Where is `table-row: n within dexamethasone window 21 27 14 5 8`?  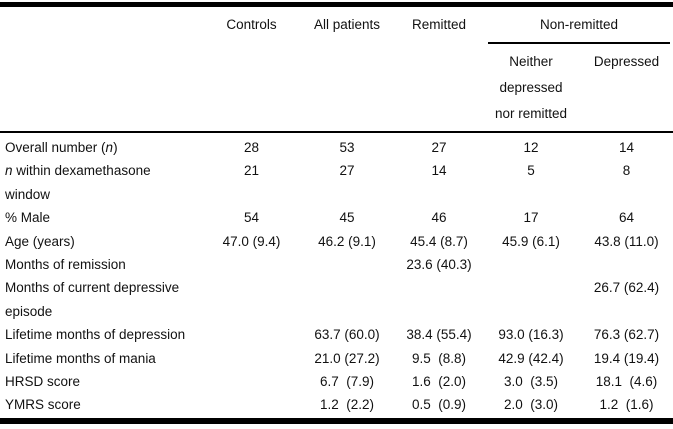
table-row: n within dexamethasone window 21 27 14 5 8 is located at coordinates (336, 182).